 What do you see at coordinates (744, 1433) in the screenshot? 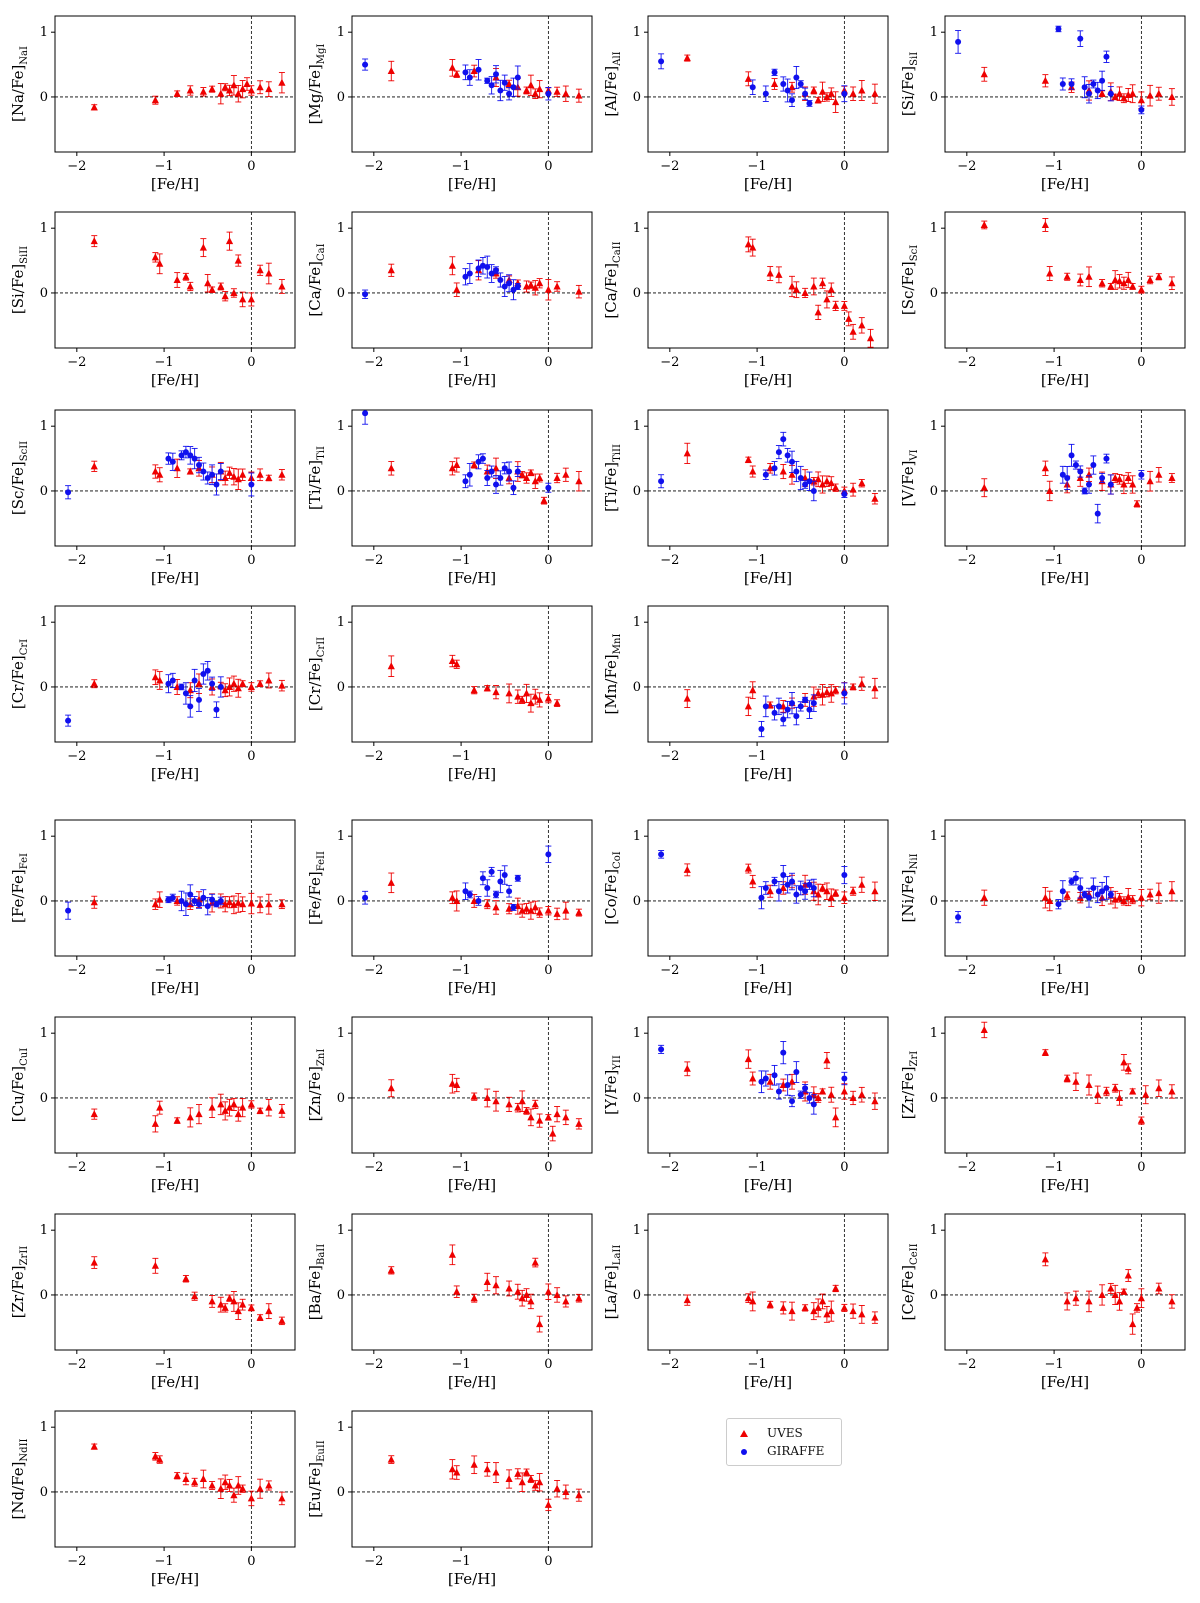
I see `uves-marker-icon` at bounding box center [744, 1433].